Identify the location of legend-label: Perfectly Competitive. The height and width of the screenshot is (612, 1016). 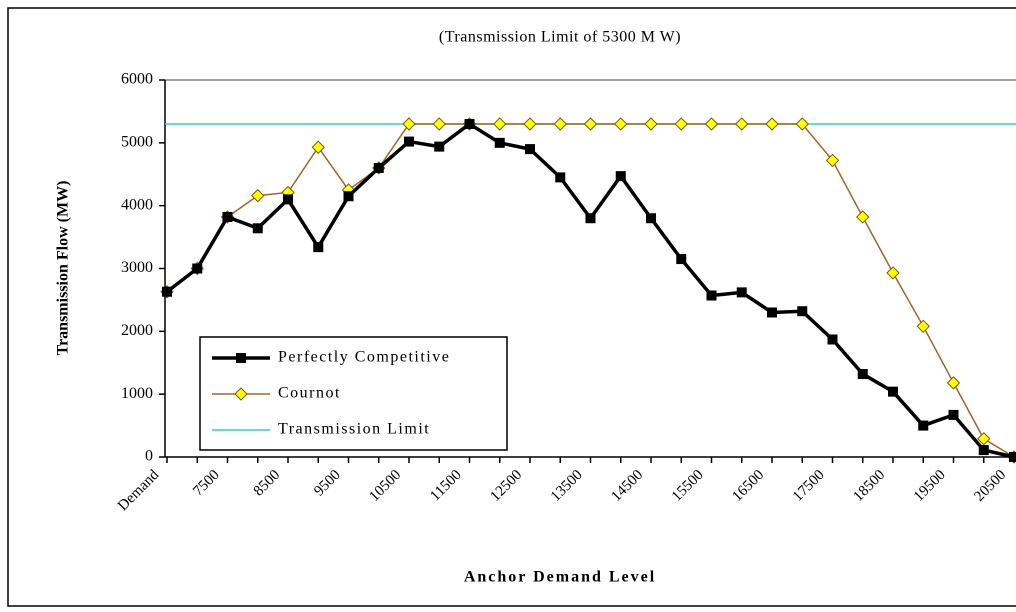
(364, 357).